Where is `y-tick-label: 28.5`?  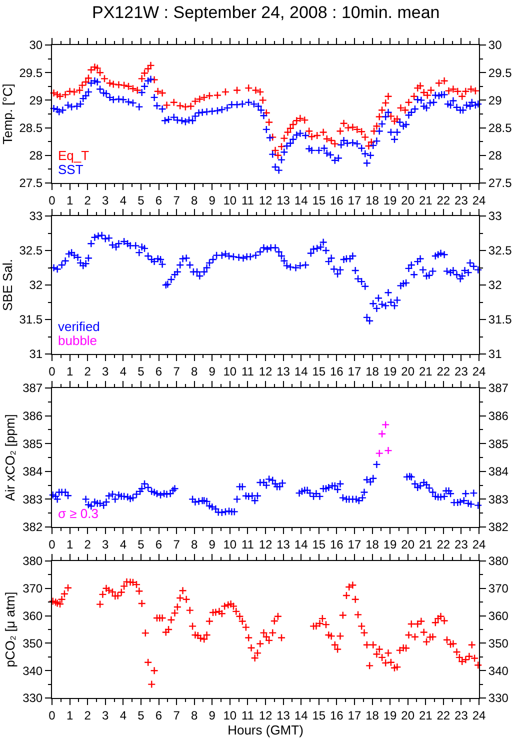
y-tick-label: 28.5 is located at coordinates (31, 128).